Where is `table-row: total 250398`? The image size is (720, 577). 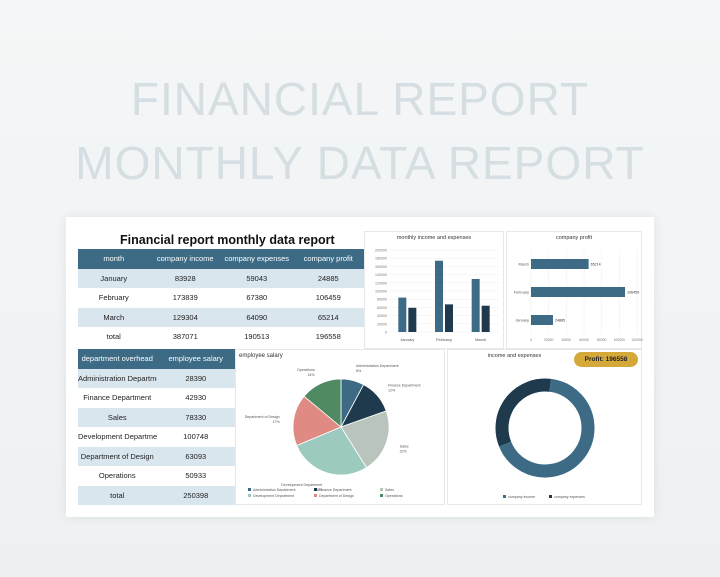 table-row: total 250398 is located at coordinates (156, 495).